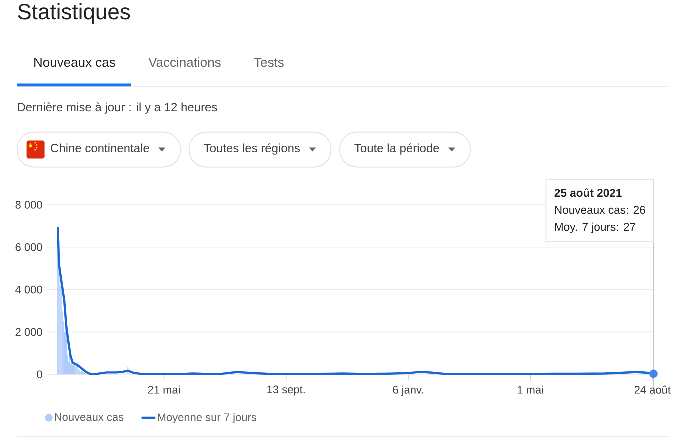  Describe the element at coordinates (588, 193) in the screenshot. I see `text: 25 août 2021` at that location.